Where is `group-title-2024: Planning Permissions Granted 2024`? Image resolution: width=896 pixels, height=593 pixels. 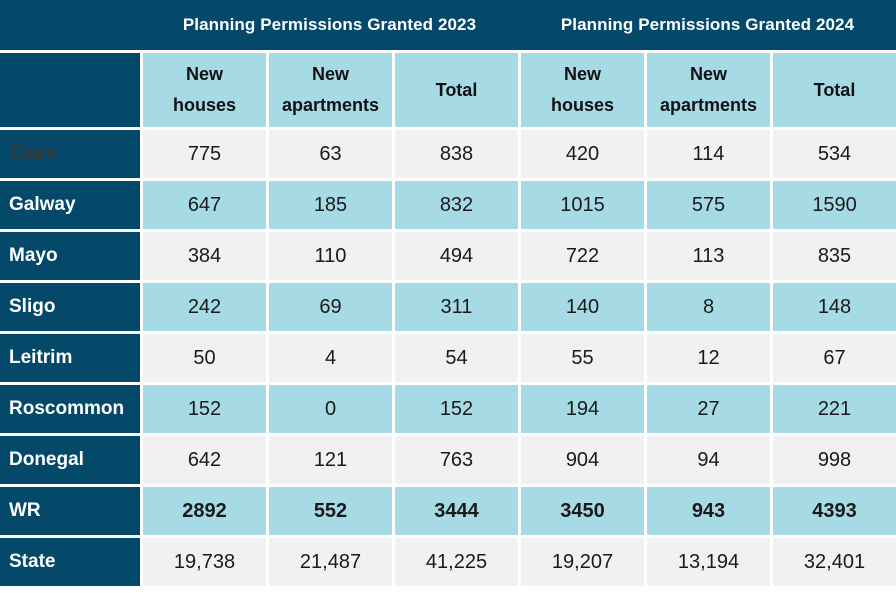 group-title-2024: Planning Permissions Granted 2024 is located at coordinates (707, 24).